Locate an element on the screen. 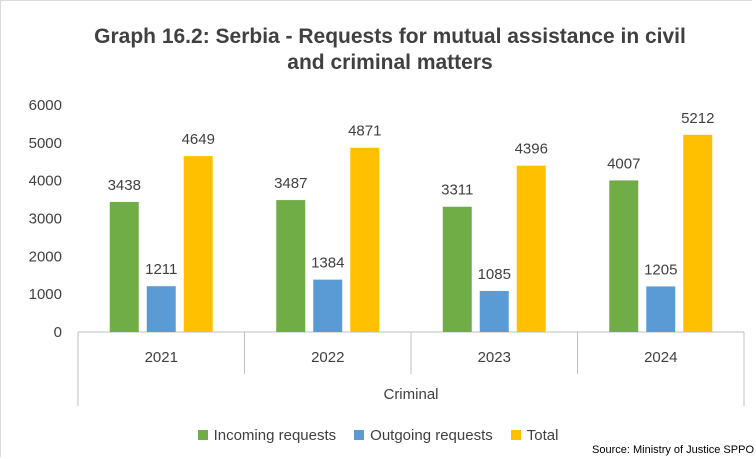 The height and width of the screenshot is (459, 756). source-note: Source: Ministry of Justice SPPO is located at coordinates (673, 450).